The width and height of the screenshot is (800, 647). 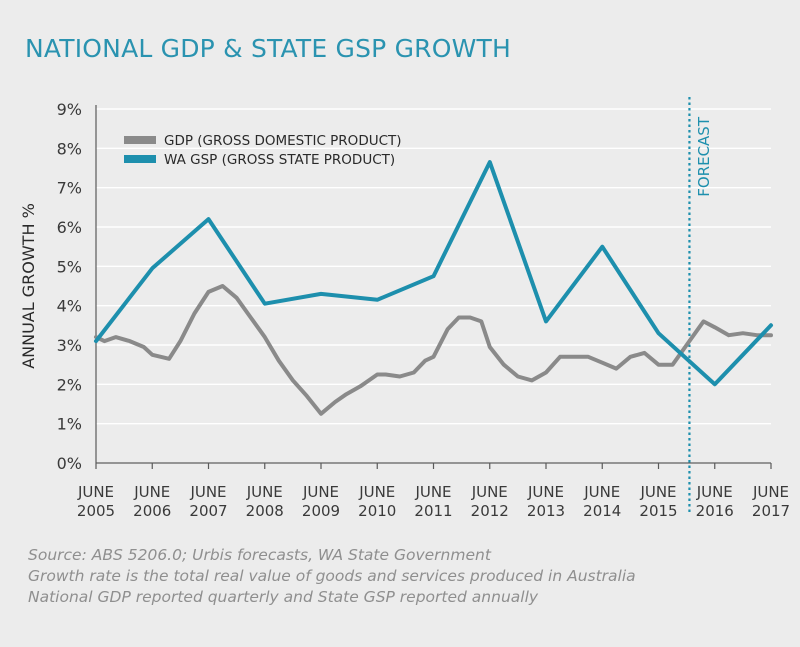 I want to click on chart-title: NATIONAL GDP & STATE GSP GROWTH, so click(x=268, y=48).